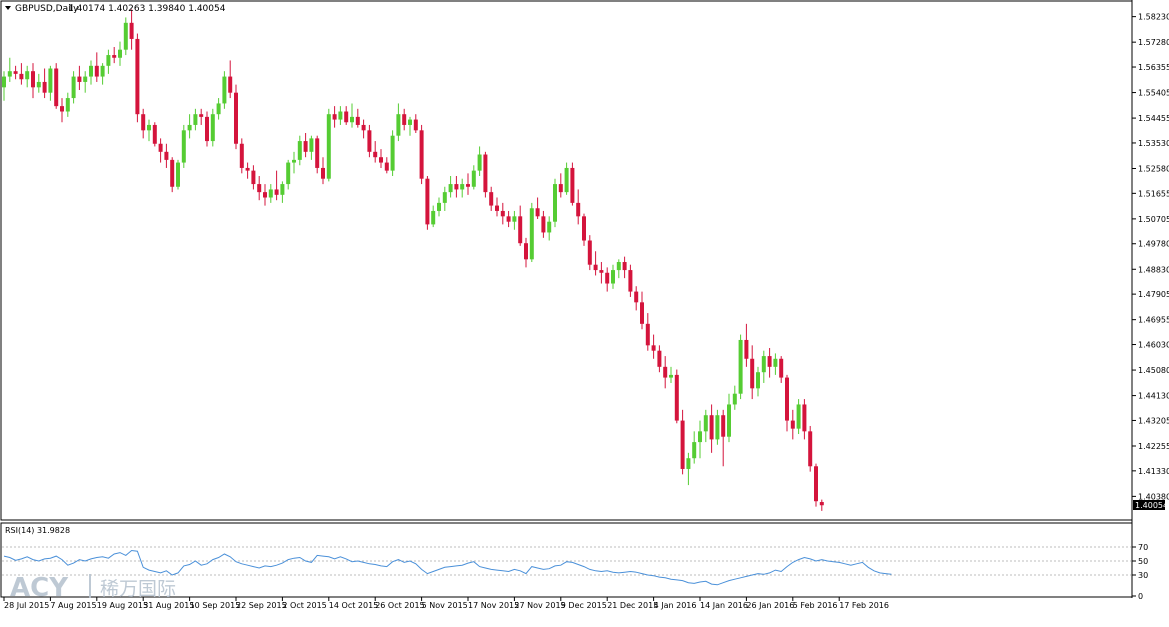 This screenshot has height=627, width=1169. I want to click on price-axis-label: 1.58230, so click(1153, 17).